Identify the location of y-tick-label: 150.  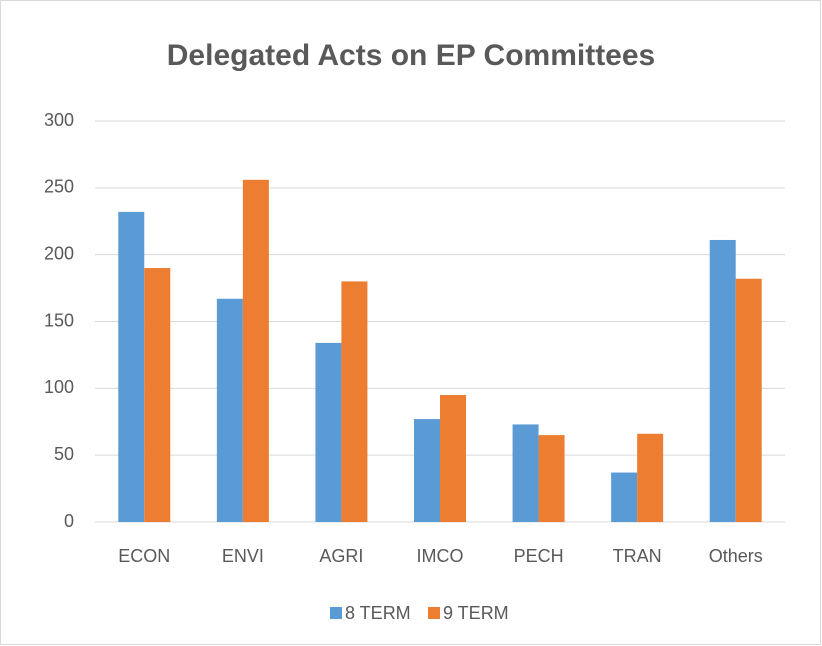
(59, 320).